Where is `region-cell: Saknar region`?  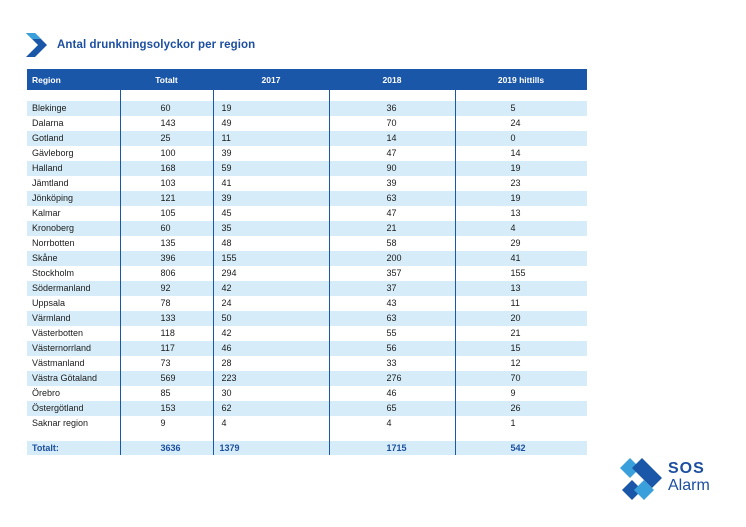 region-cell: Saknar region is located at coordinates (73, 423).